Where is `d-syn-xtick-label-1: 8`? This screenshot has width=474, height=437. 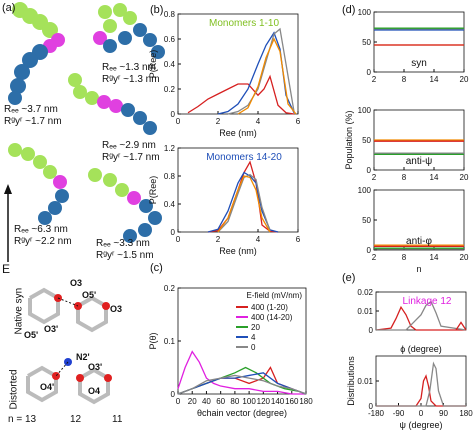 d-syn-xtick-label-1: 8 is located at coordinates (404, 79).